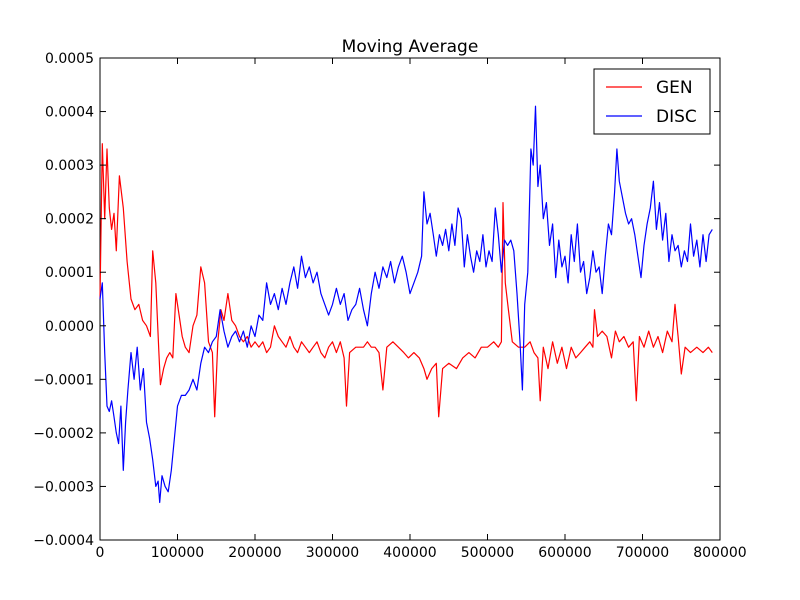  I want to click on x-tick-label: 100000, so click(177, 553).